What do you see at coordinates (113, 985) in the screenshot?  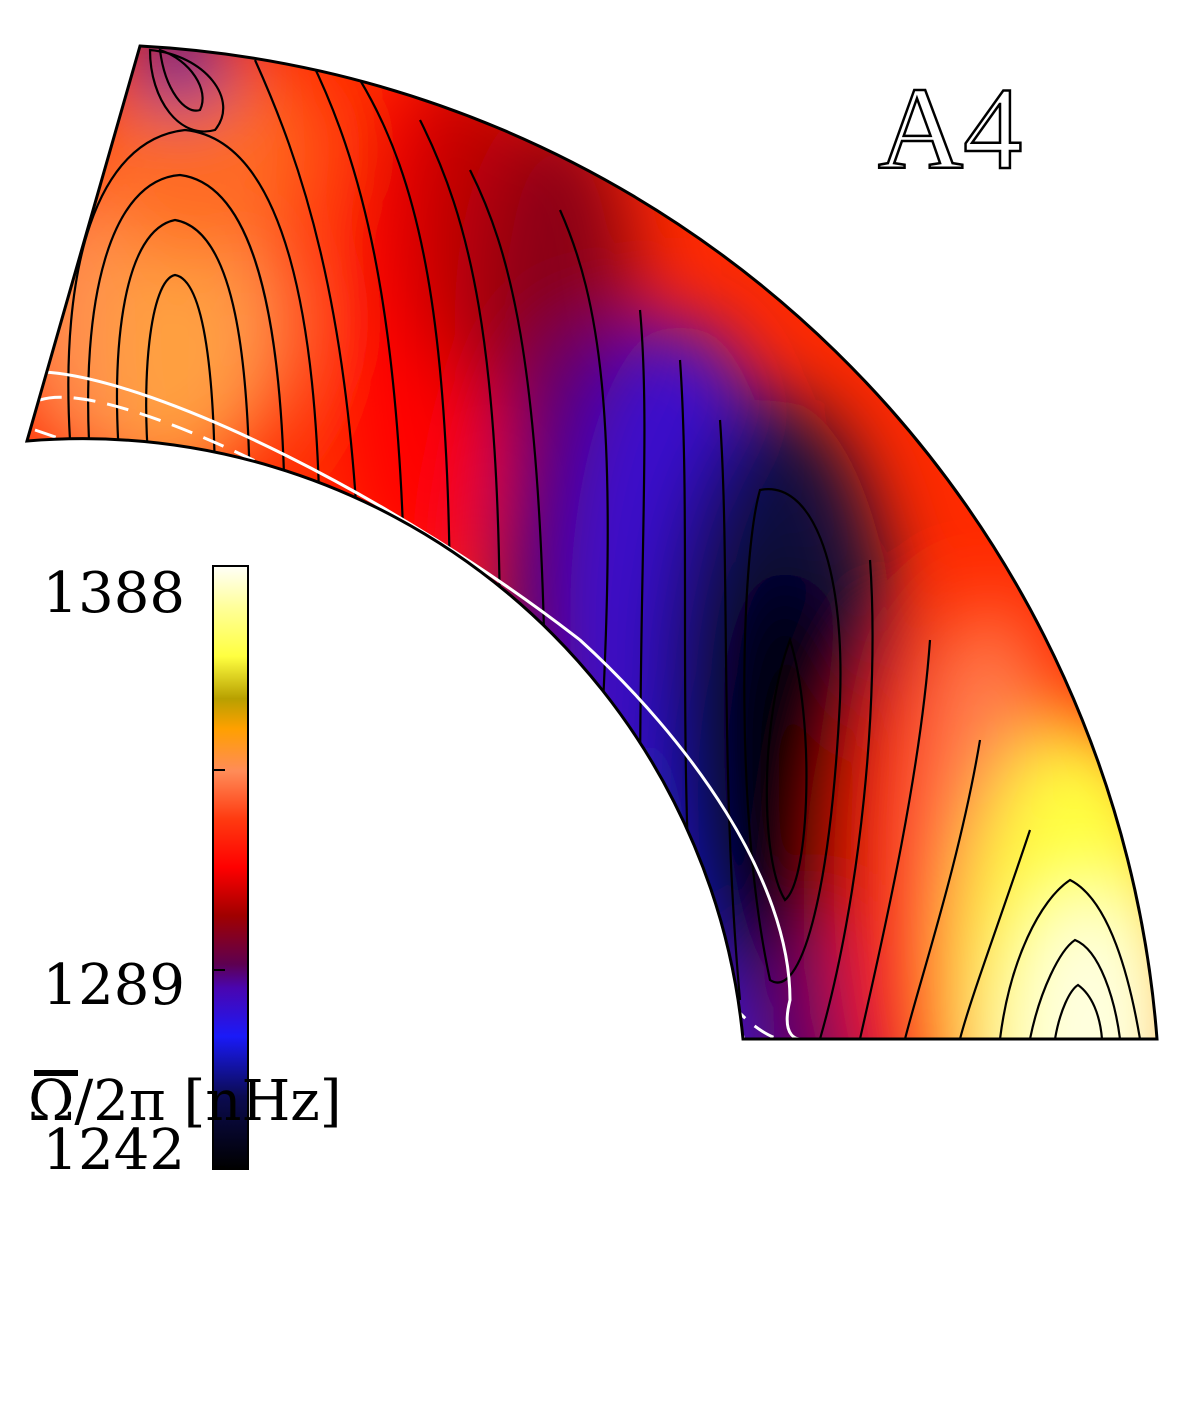 I see `colorbar-tick-mid: 1289` at bounding box center [113, 985].